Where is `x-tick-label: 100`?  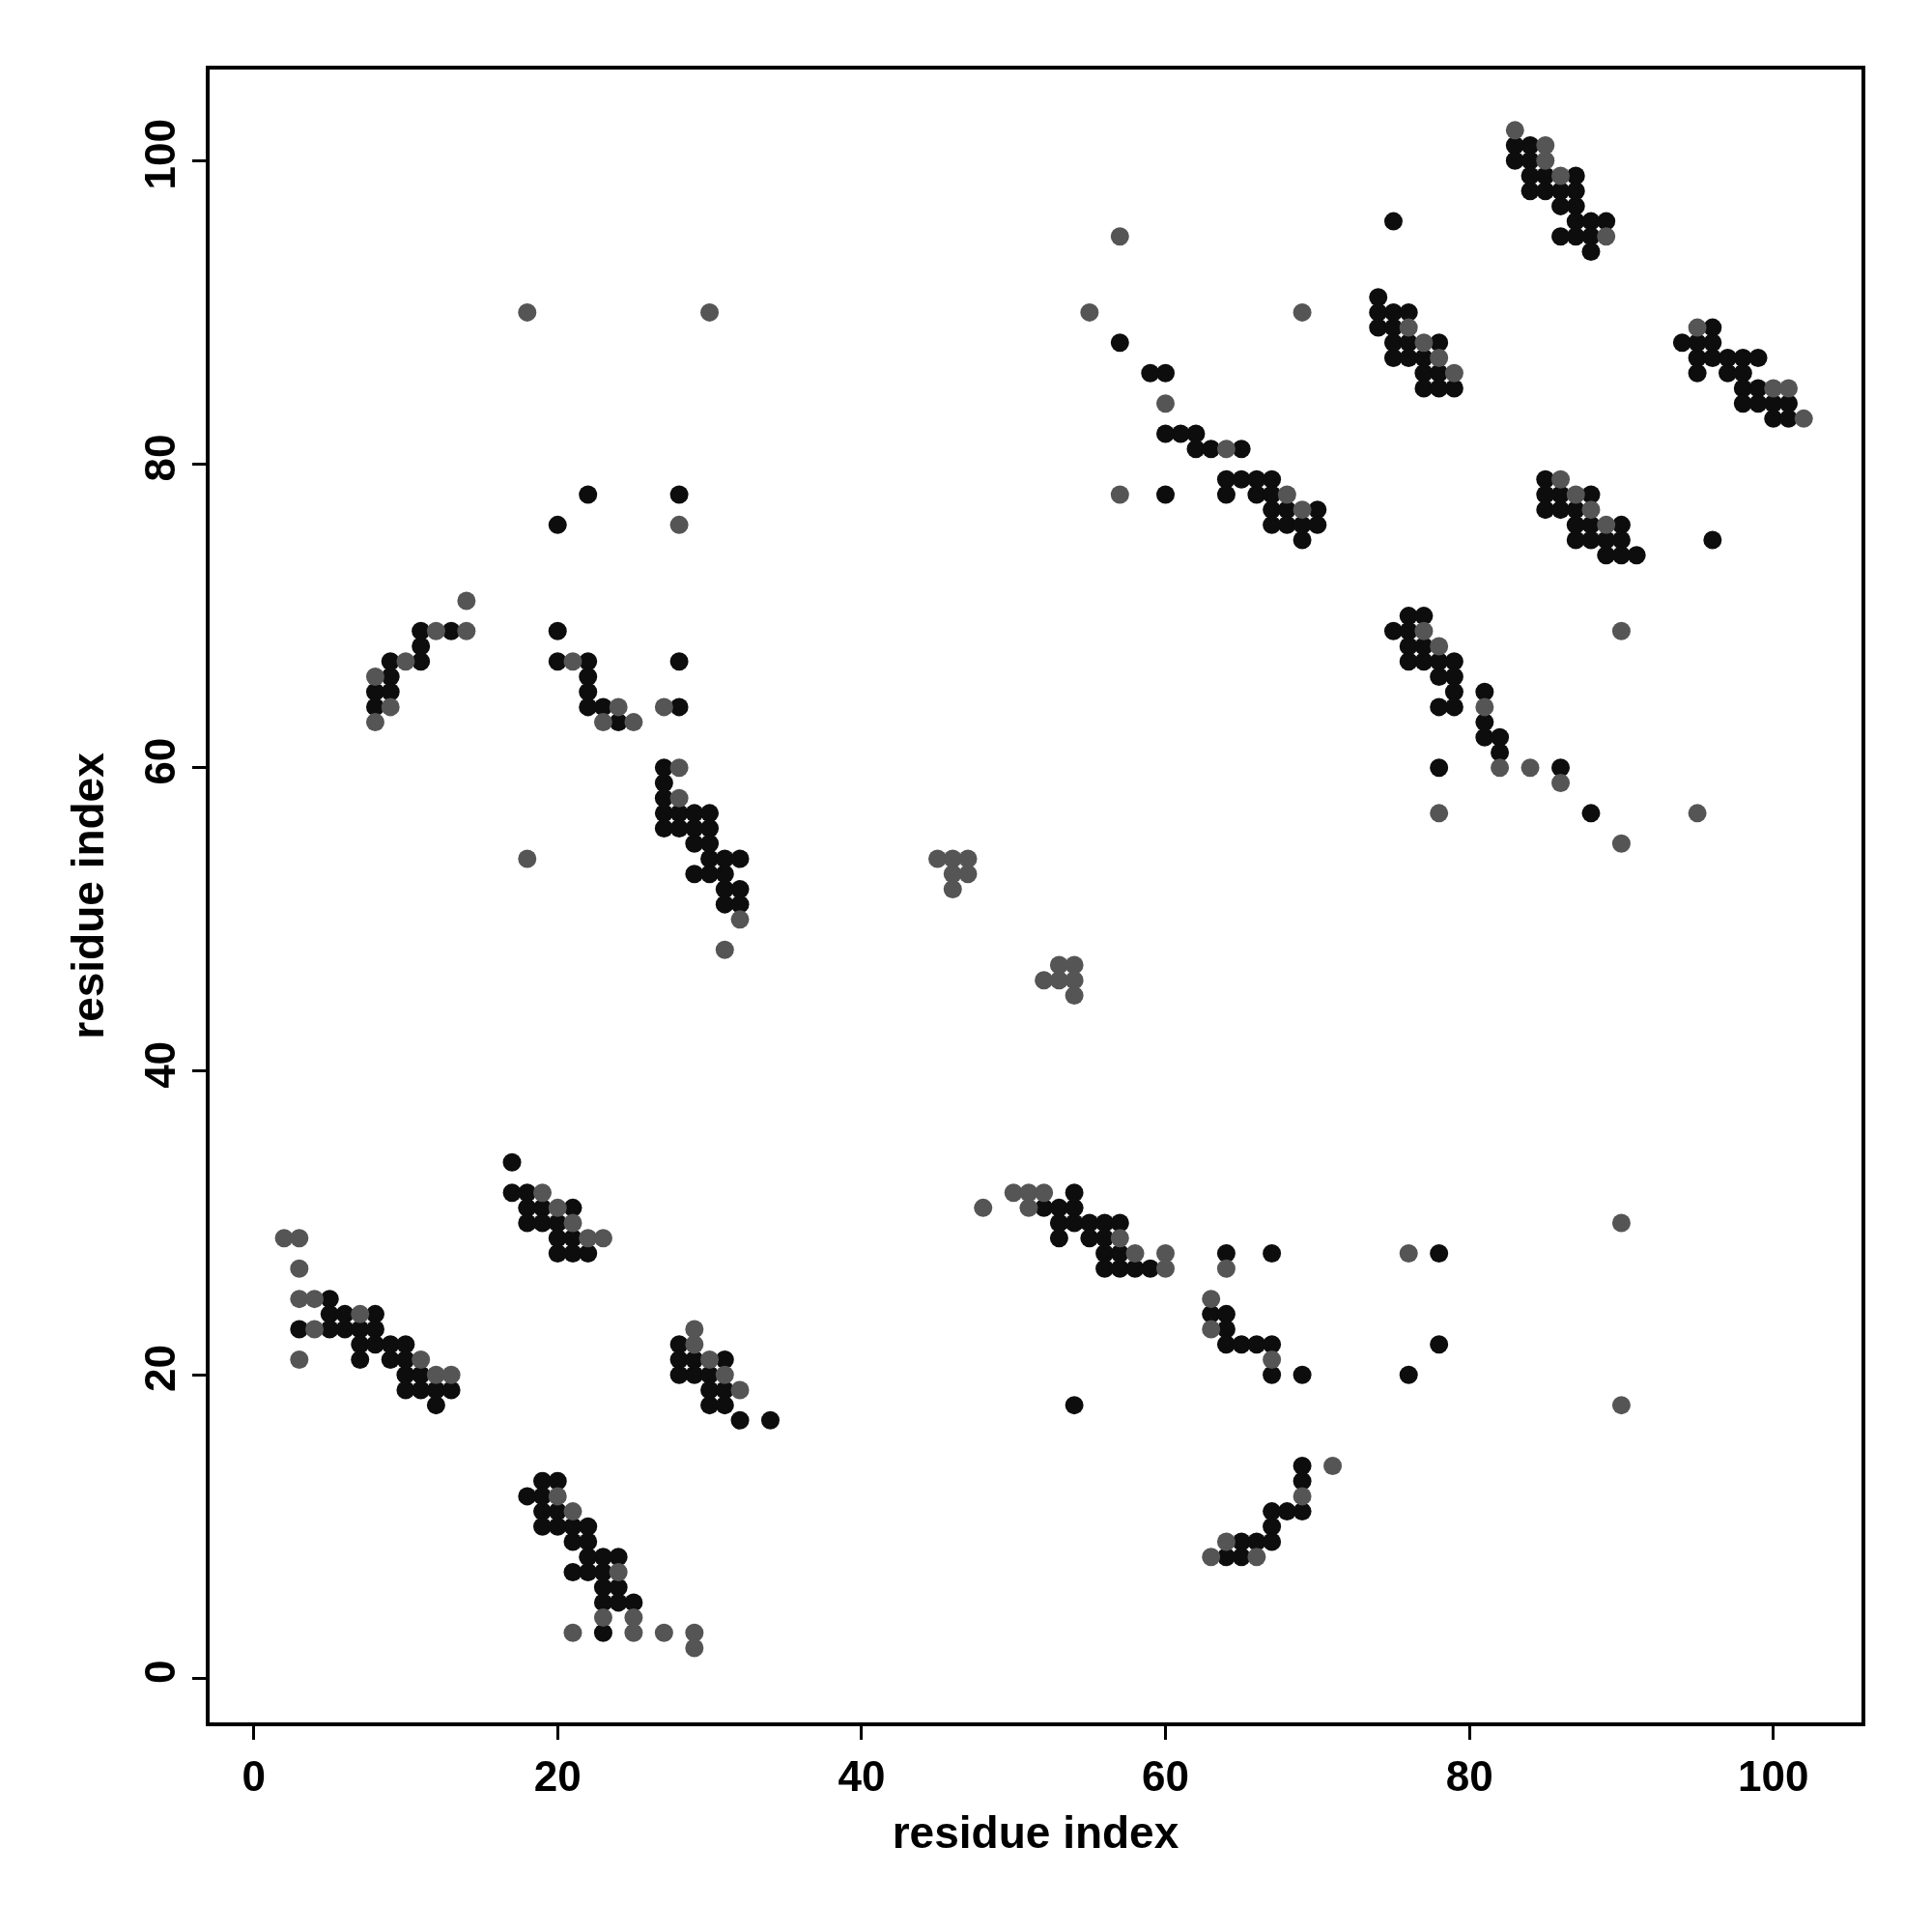
x-tick-label: 100 is located at coordinates (1773, 1775).